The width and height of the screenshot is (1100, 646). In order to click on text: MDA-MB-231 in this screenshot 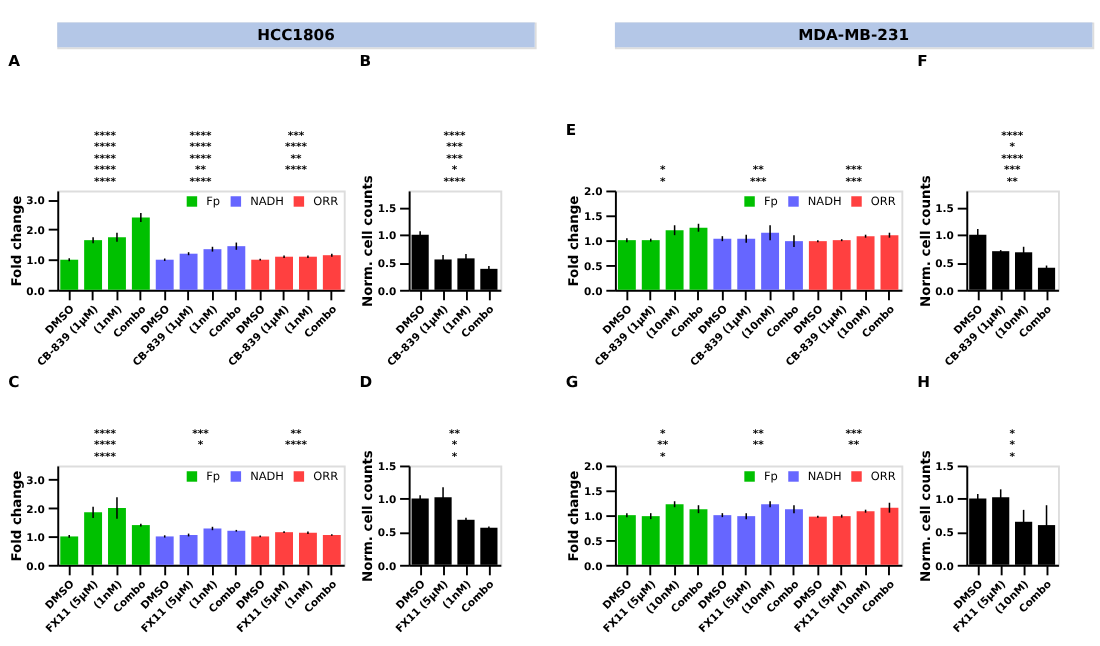, I will do `click(854, 34)`.